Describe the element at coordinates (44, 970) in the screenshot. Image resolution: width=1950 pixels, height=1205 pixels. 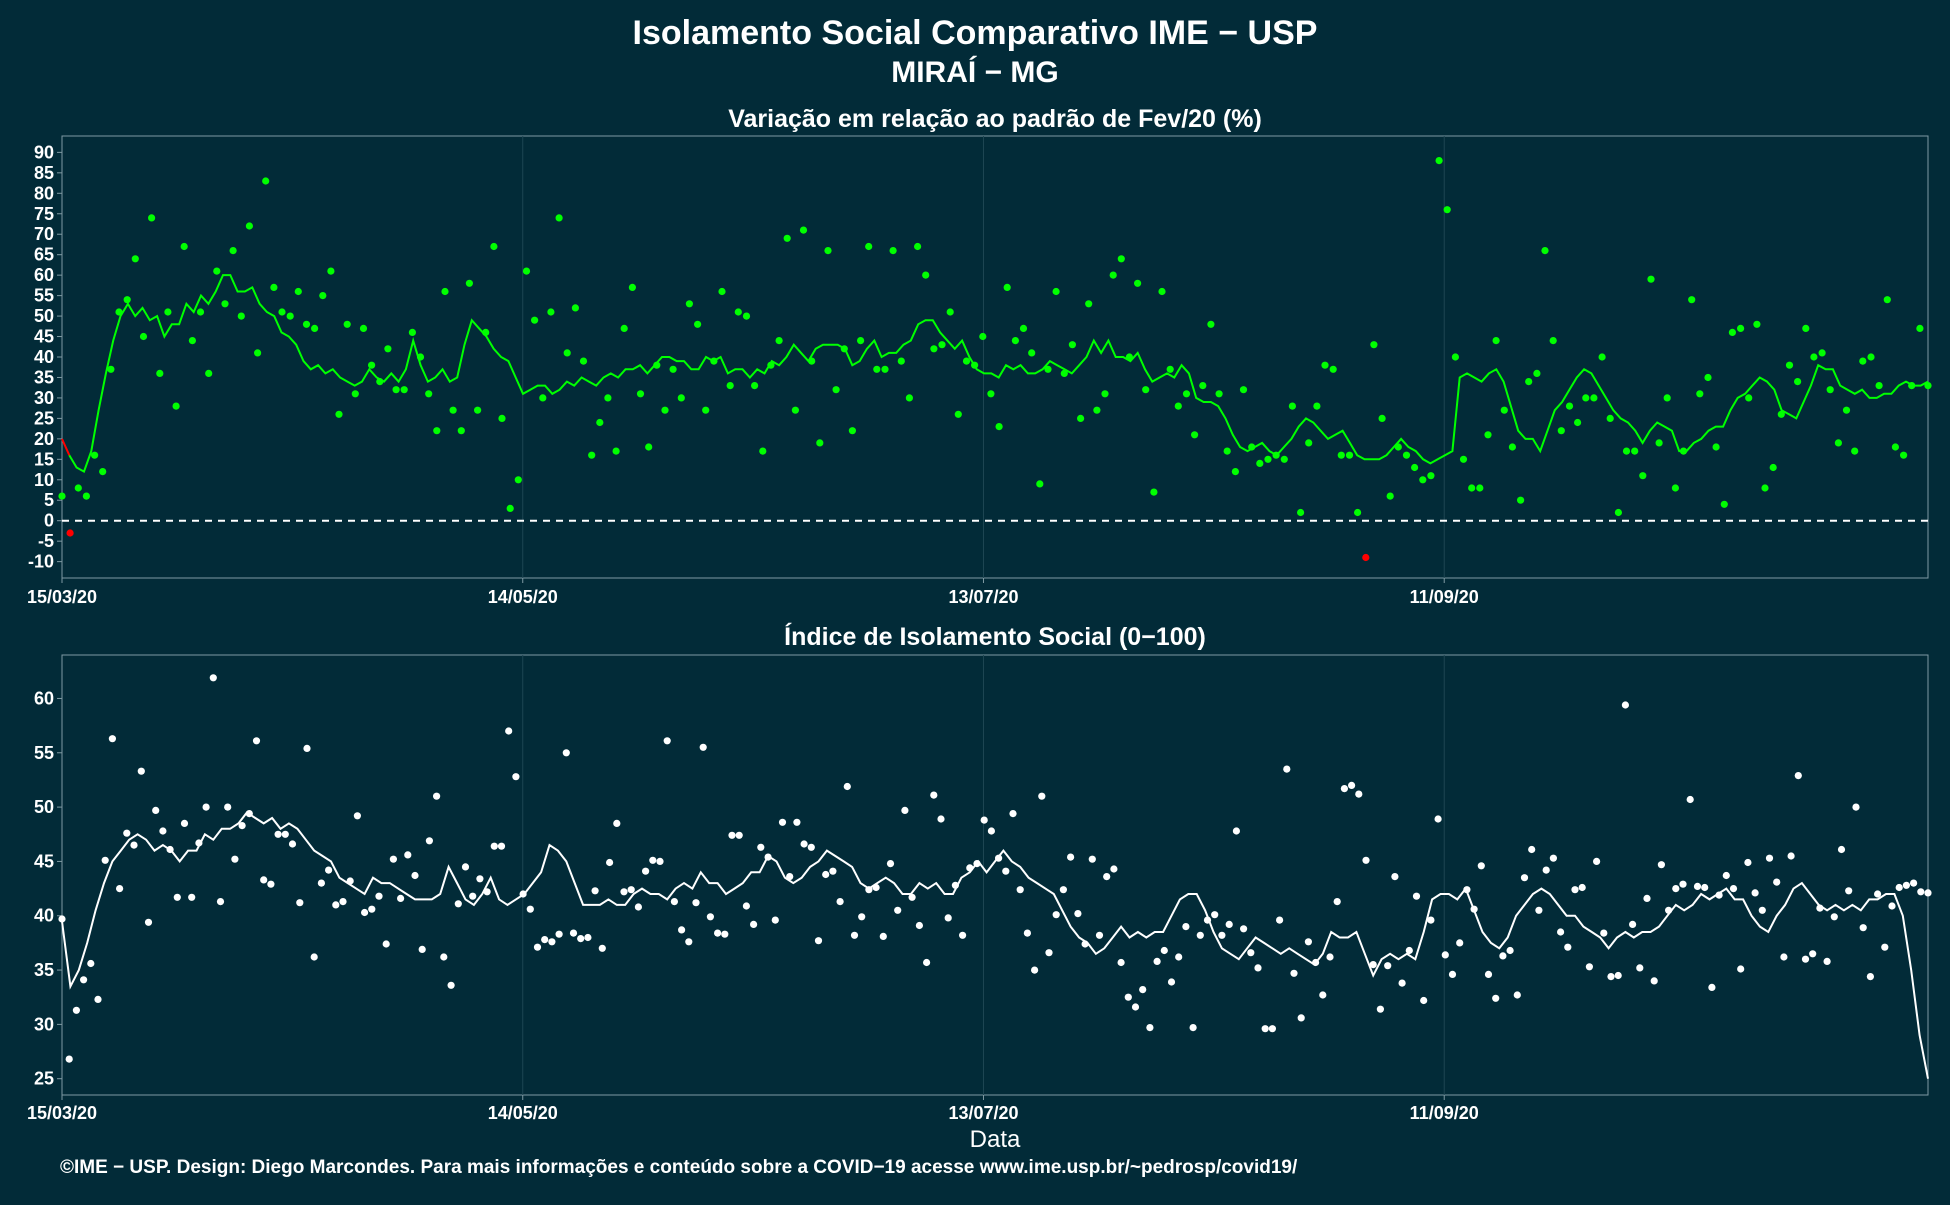
I see `y-tick-label: 35` at that location.